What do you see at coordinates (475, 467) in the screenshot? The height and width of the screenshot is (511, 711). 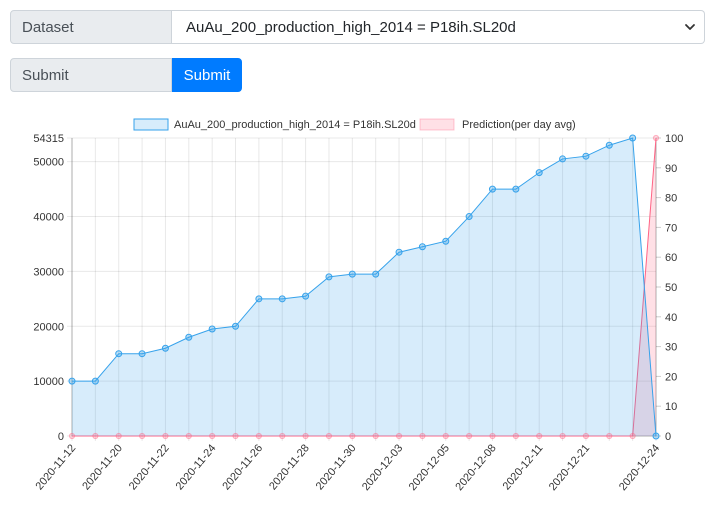 I see `x-axis-tick-label: 2020-12-08` at bounding box center [475, 467].